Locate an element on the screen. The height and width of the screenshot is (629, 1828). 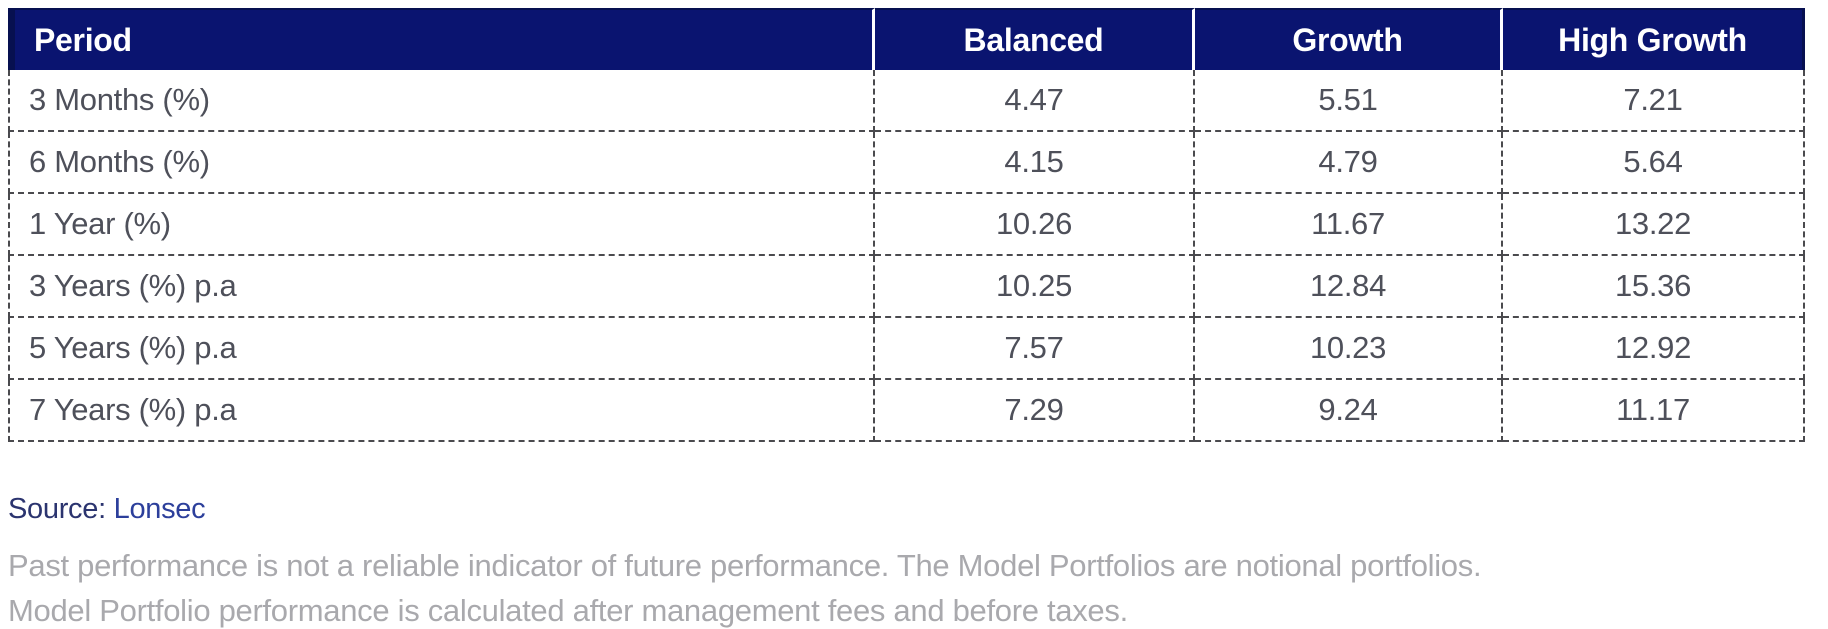
table-row: 1 Year (%) 10.26 11.67 13.22 is located at coordinates (906, 225).